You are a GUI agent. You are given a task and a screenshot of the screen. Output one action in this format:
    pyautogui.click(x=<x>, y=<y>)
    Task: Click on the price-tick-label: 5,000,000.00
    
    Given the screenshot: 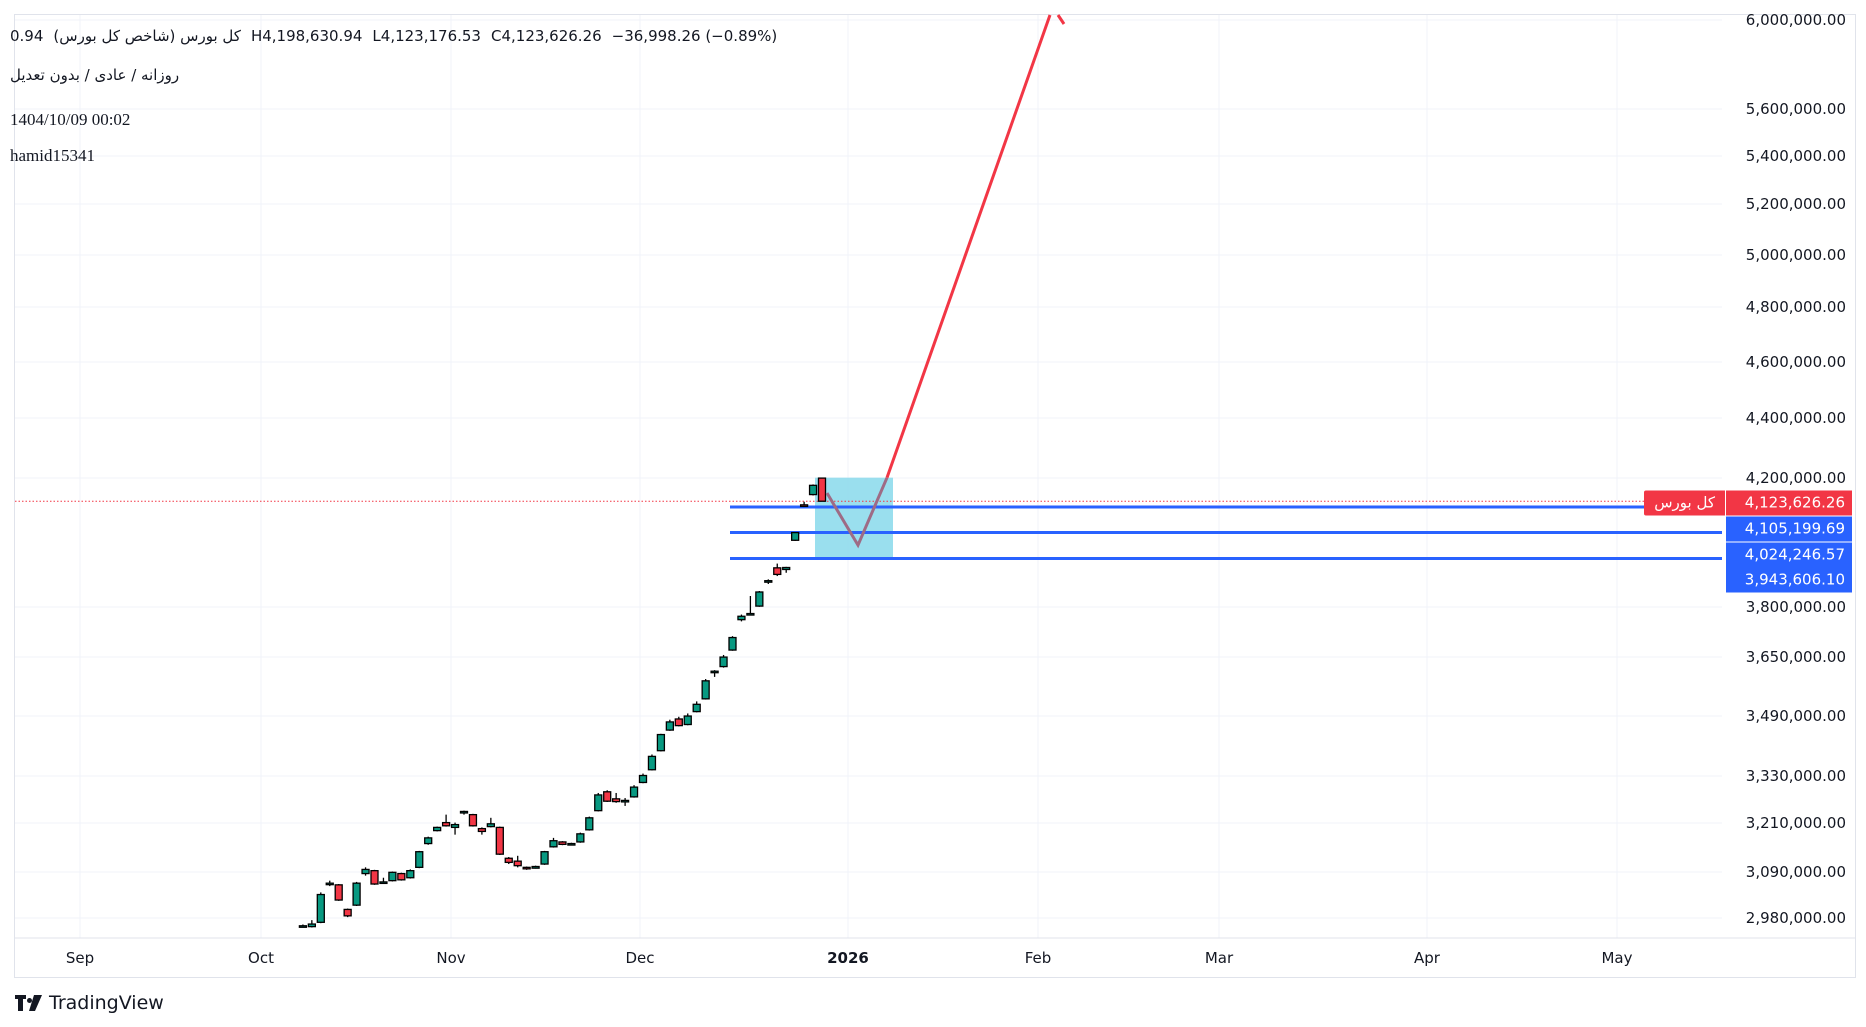 What is the action you would take?
    pyautogui.click(x=1795, y=255)
    